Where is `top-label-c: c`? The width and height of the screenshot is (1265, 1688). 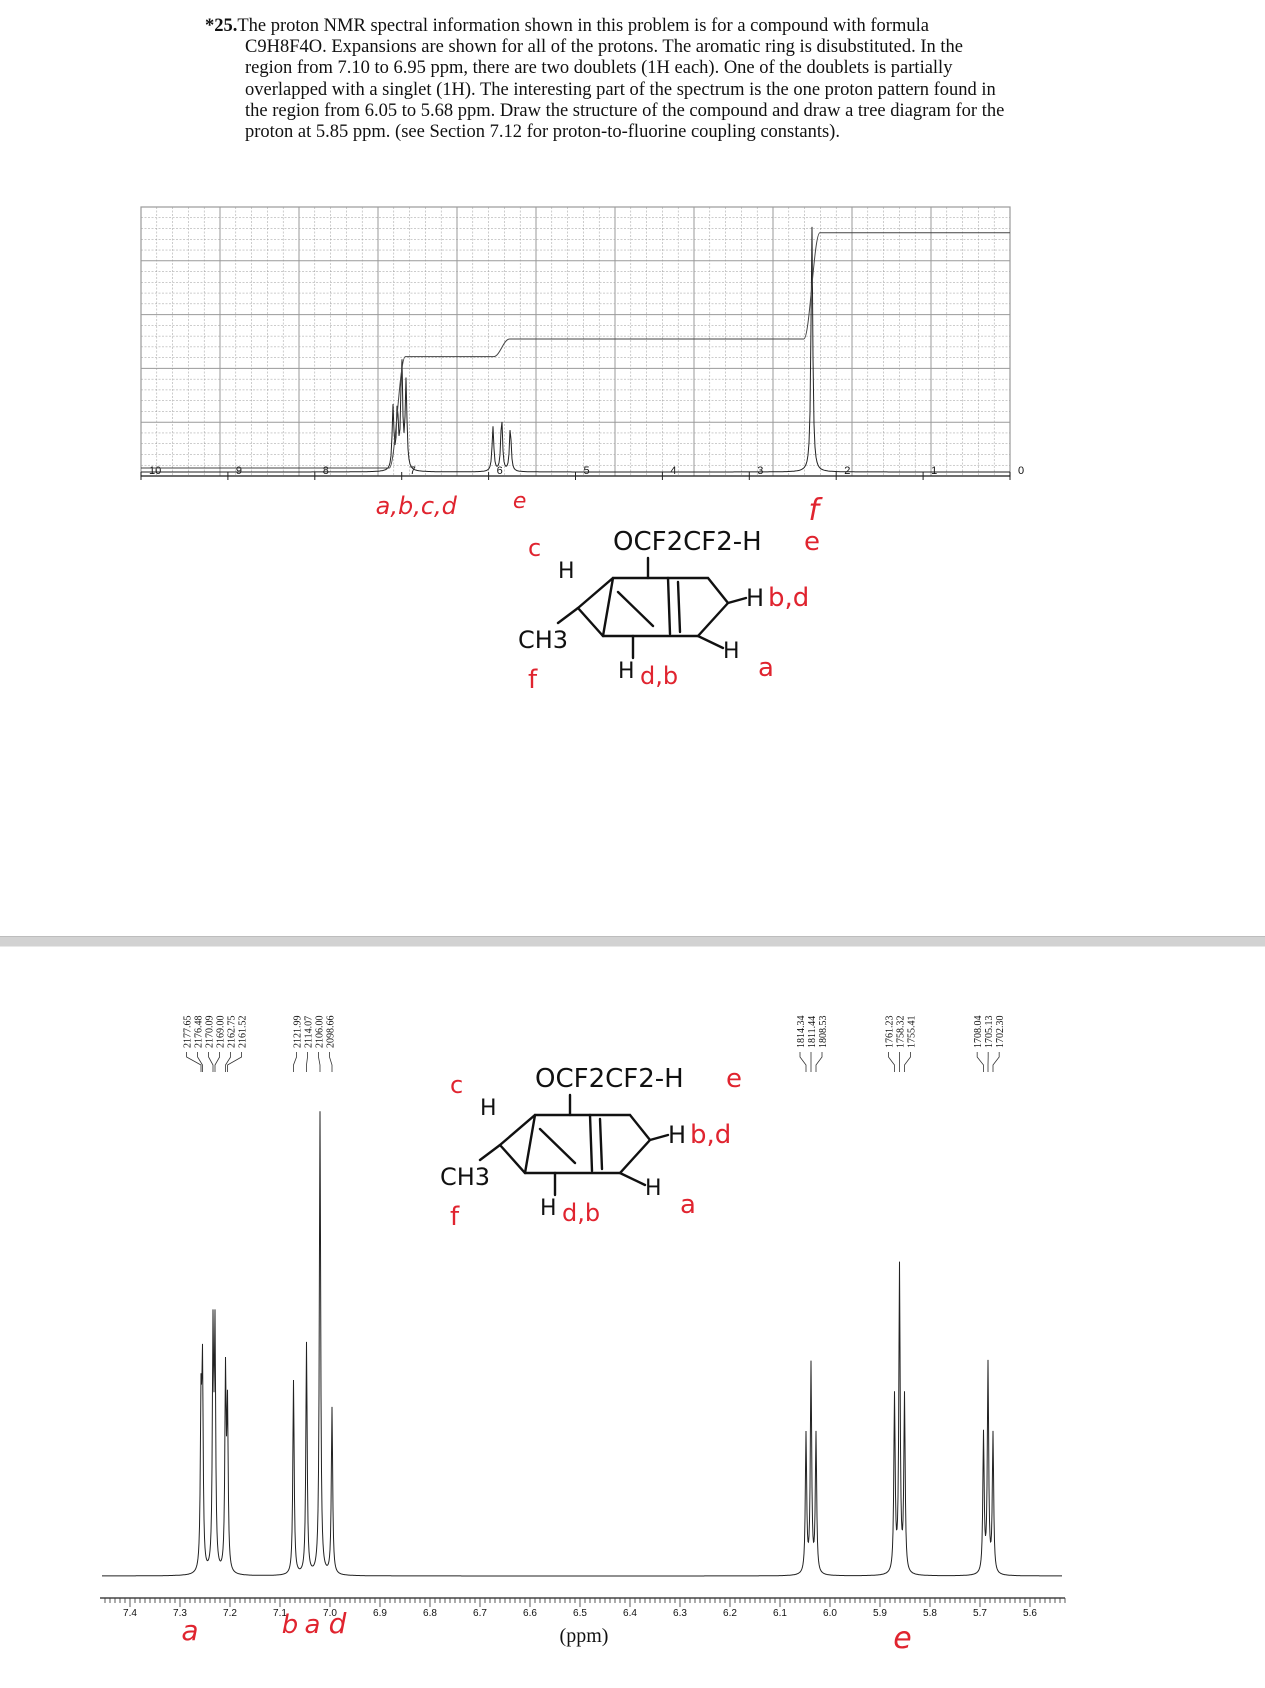 top-label-c: c is located at coordinates (534, 548).